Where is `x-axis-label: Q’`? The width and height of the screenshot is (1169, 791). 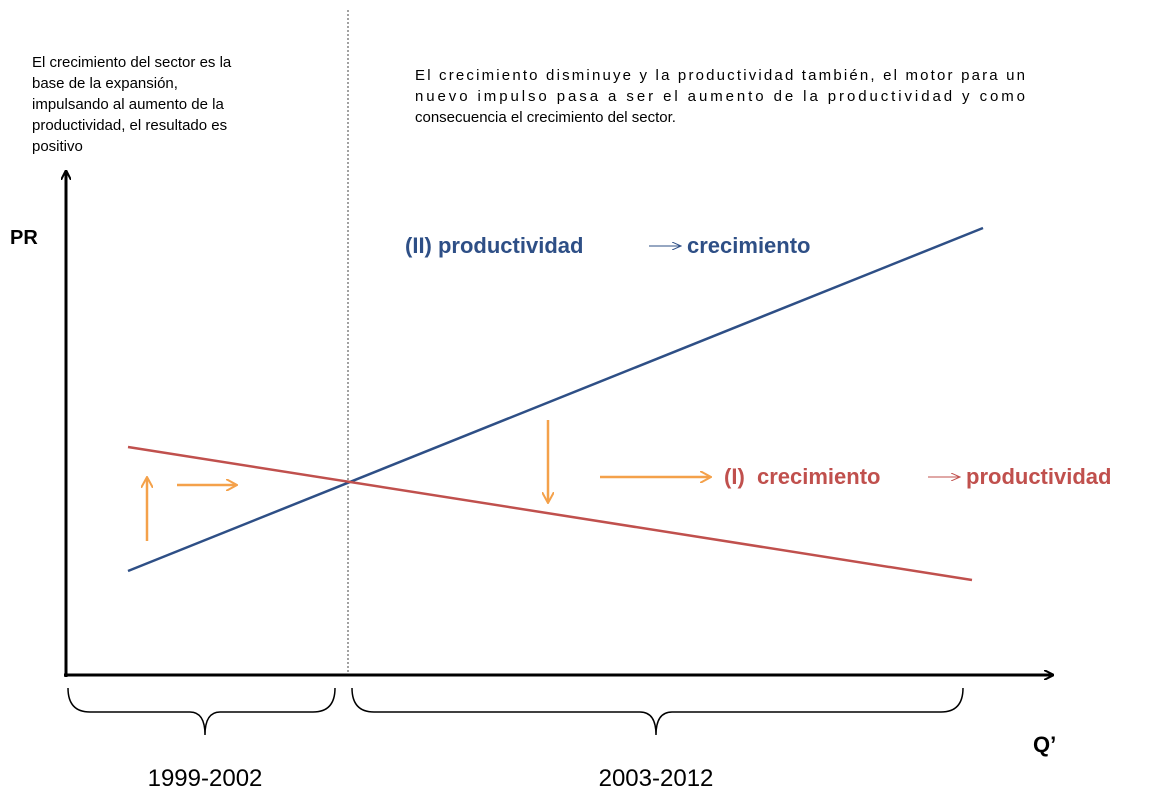
x-axis-label: Q’ is located at coordinates (1044, 744).